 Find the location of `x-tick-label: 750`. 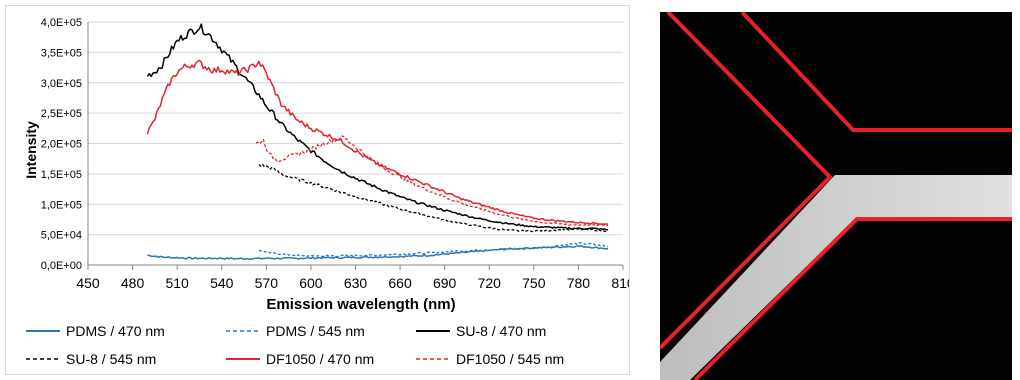

x-tick-label: 750 is located at coordinates (534, 283).